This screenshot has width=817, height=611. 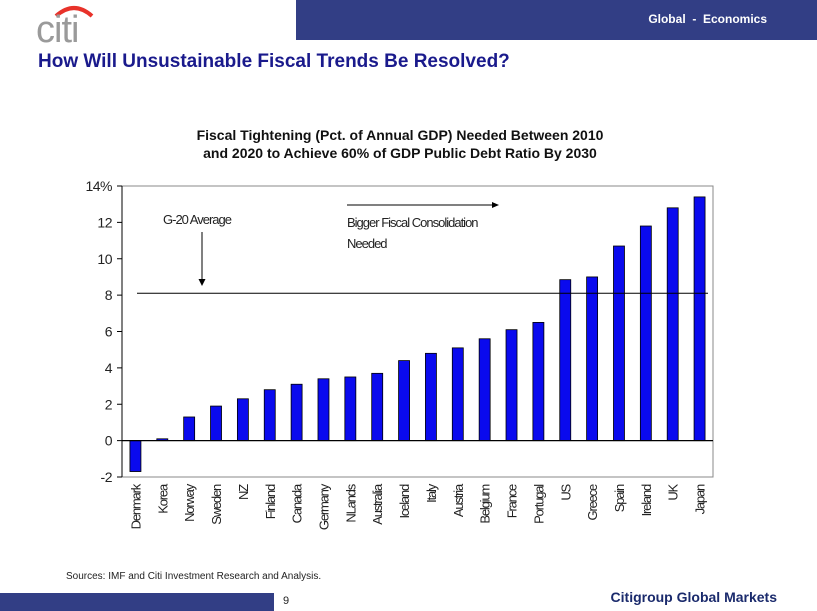 What do you see at coordinates (412, 222) in the screenshot?
I see `consolidation-label-line1: Bigger Fiscal Consolidation` at bounding box center [412, 222].